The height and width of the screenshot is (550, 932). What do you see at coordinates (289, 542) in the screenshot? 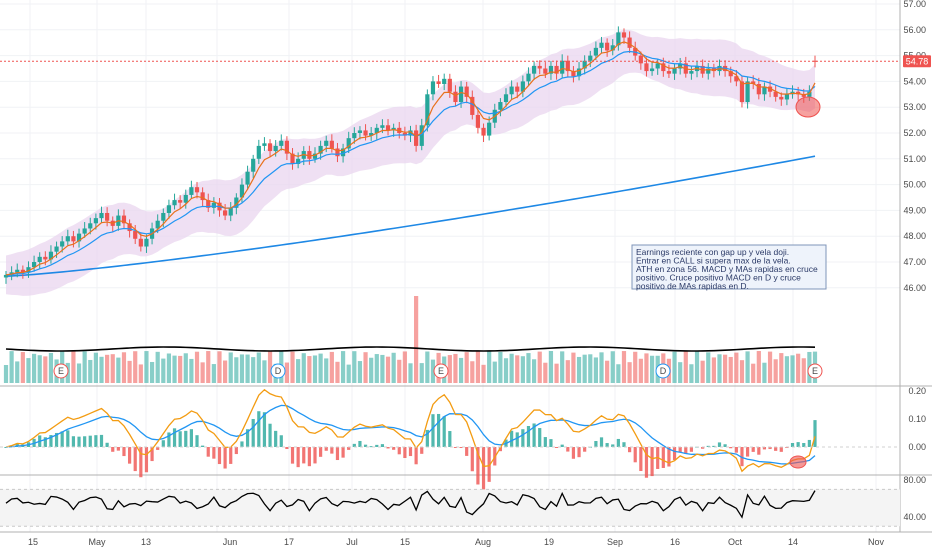
I see `x-tick-label: 17` at bounding box center [289, 542].